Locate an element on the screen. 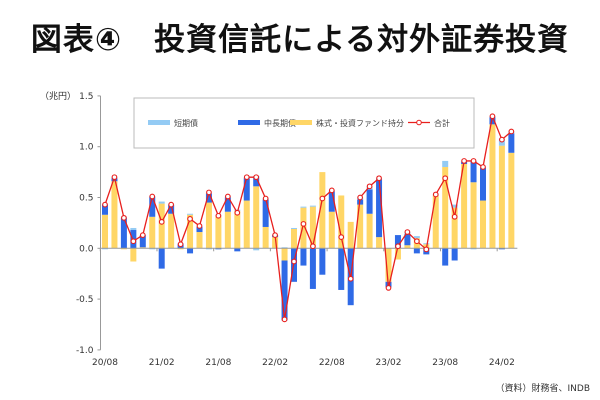 Image resolution: width=600 pixels, height=400 pixels. y-tick-label: 0.0 is located at coordinates (86, 249).